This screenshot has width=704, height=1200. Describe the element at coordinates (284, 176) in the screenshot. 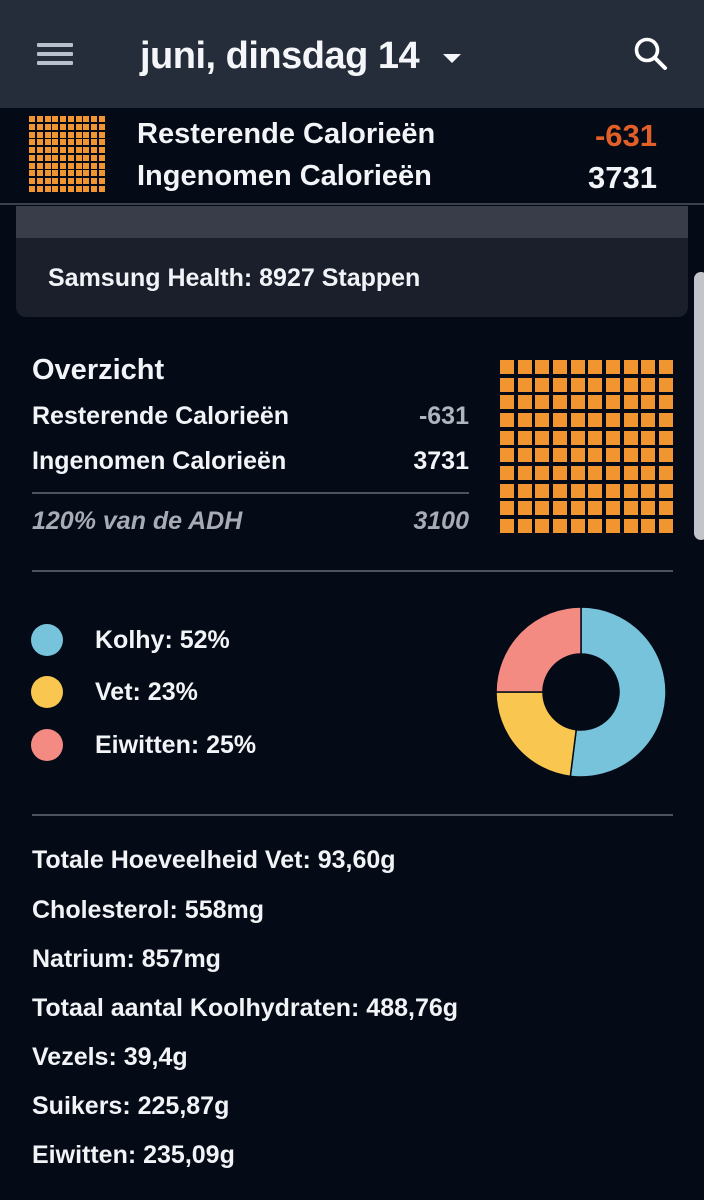

I see `consumed-calories-label: Ingenomen Calorieën` at that location.